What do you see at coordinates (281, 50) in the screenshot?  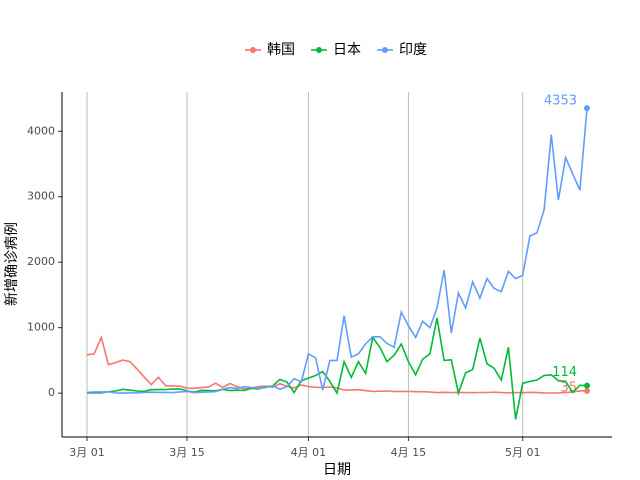 I see `legend-label: 韩国` at bounding box center [281, 50].